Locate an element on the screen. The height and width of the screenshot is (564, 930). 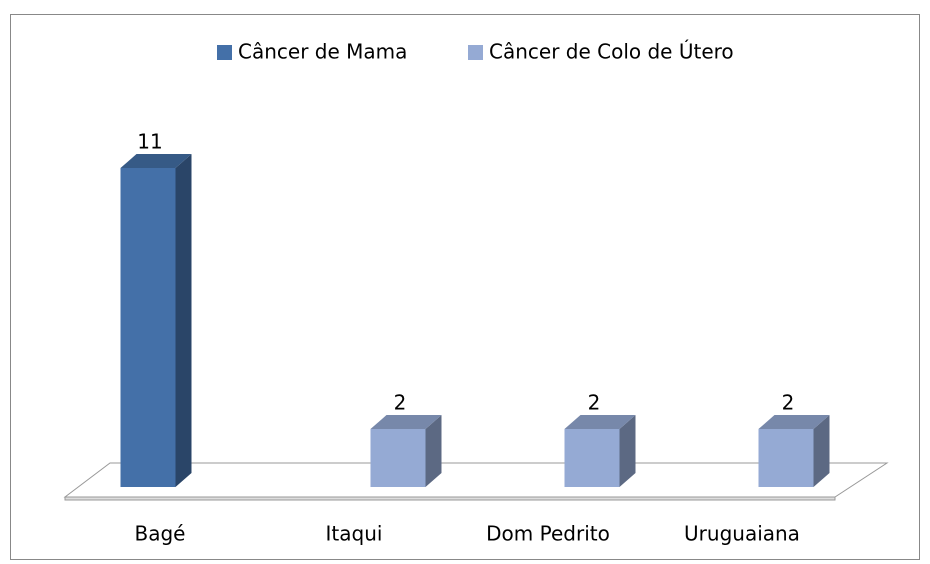
data-label: 11 is located at coordinates (149, 142).